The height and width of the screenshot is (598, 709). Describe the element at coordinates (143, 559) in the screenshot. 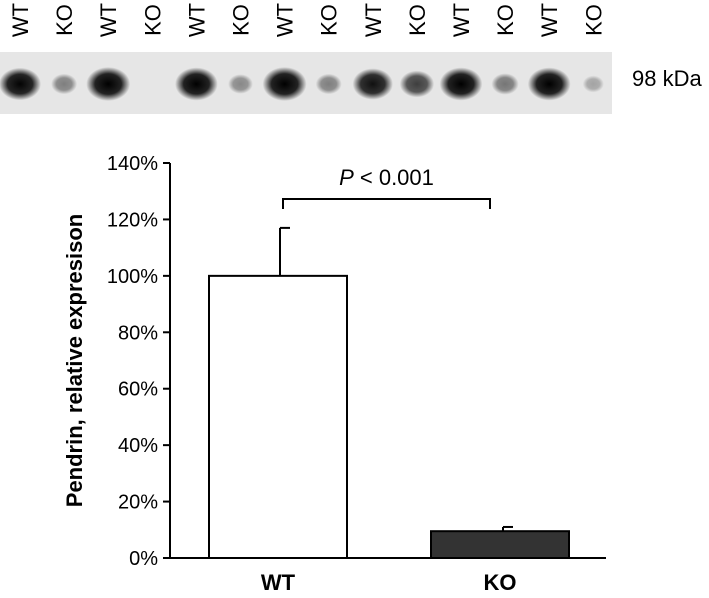

I see `y-tick-label: 0%` at that location.